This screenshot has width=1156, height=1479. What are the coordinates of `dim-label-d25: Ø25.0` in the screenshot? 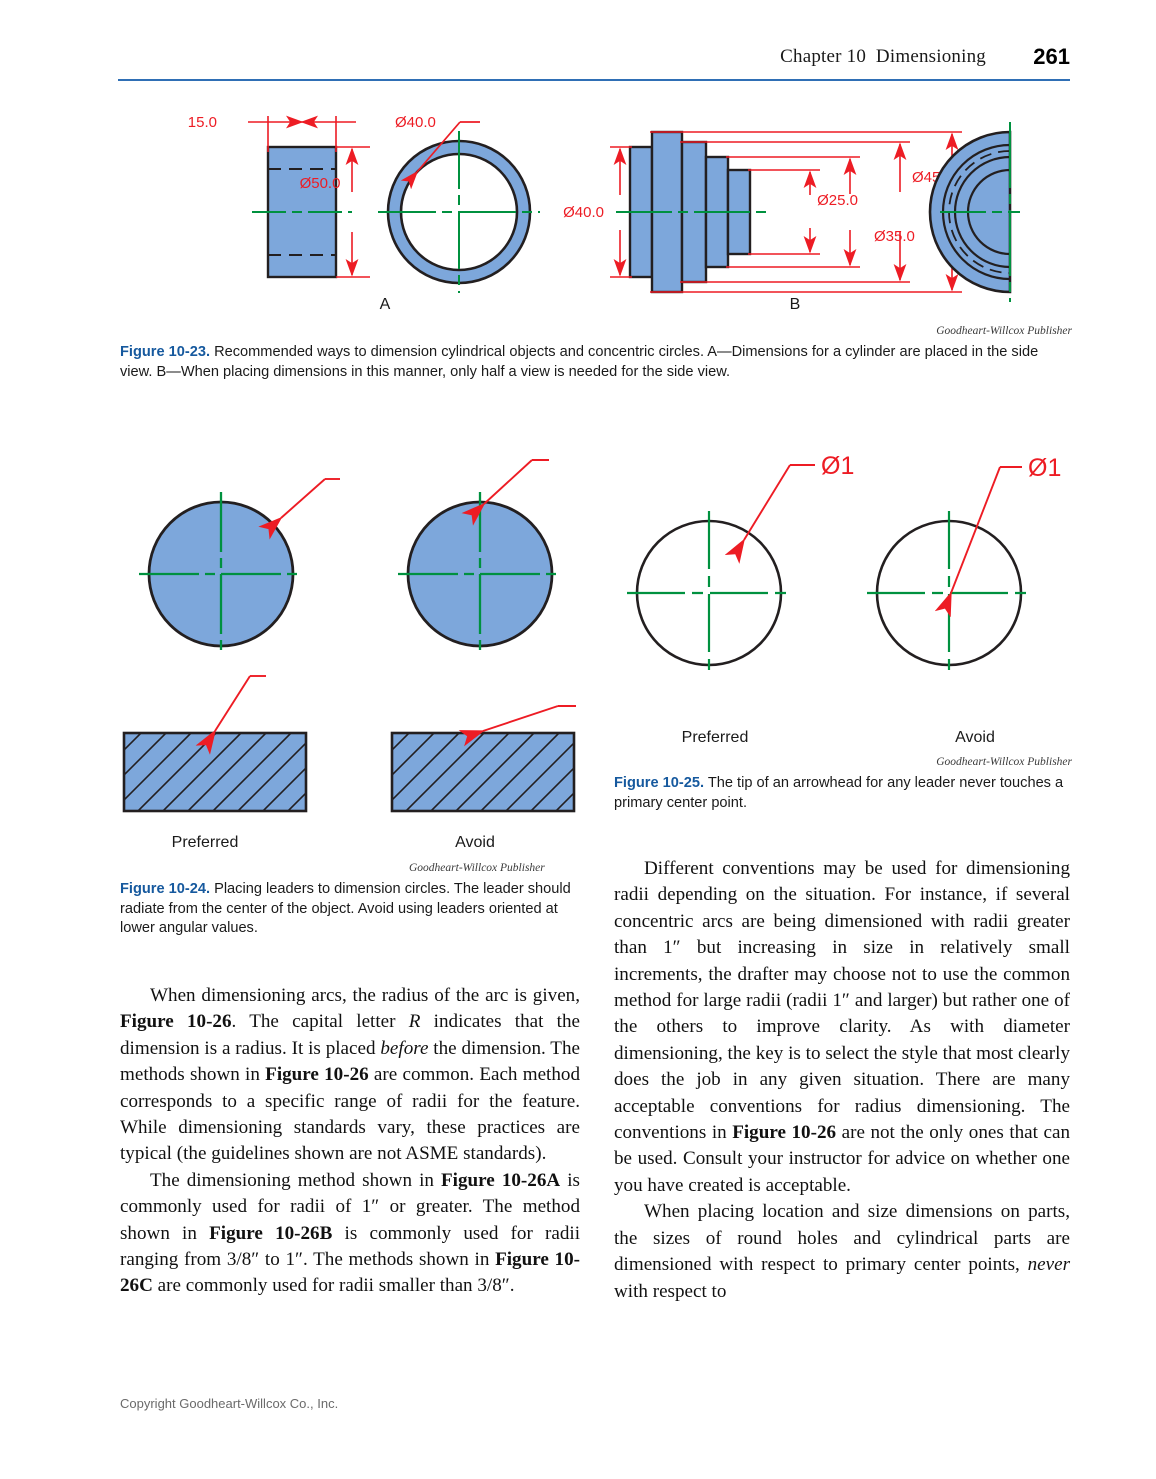 It's located at (837, 200).